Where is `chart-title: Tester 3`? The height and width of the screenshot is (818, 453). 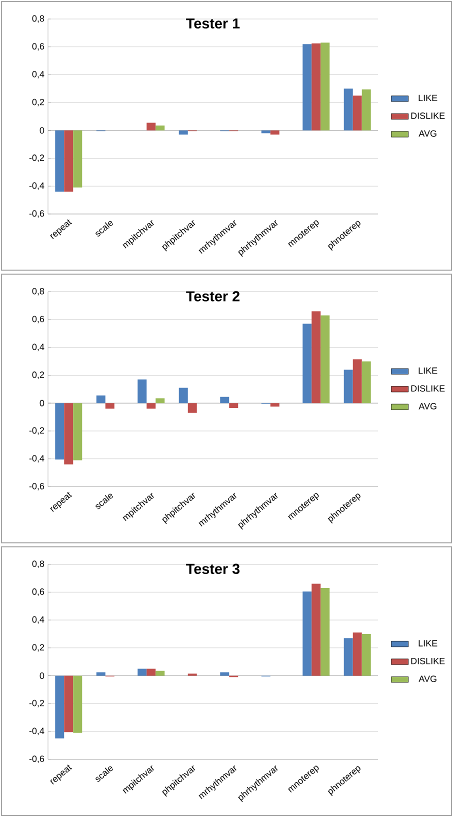
chart-title: Tester 3 is located at coordinates (213, 569).